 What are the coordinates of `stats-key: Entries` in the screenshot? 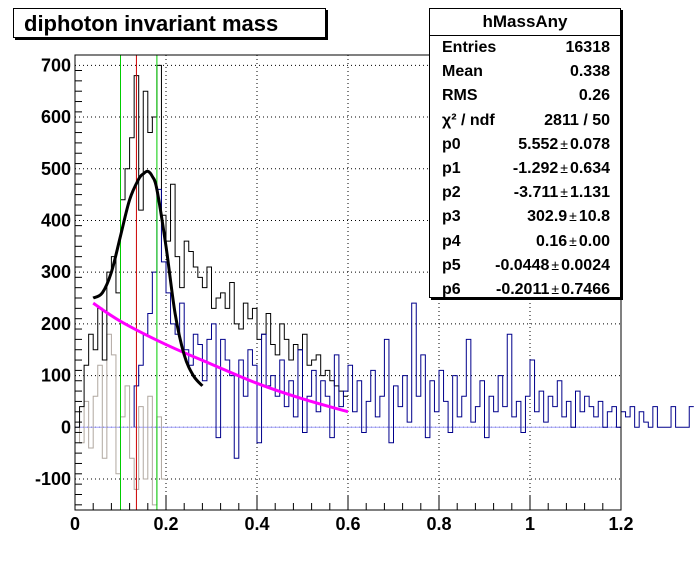 It's located at (469, 48).